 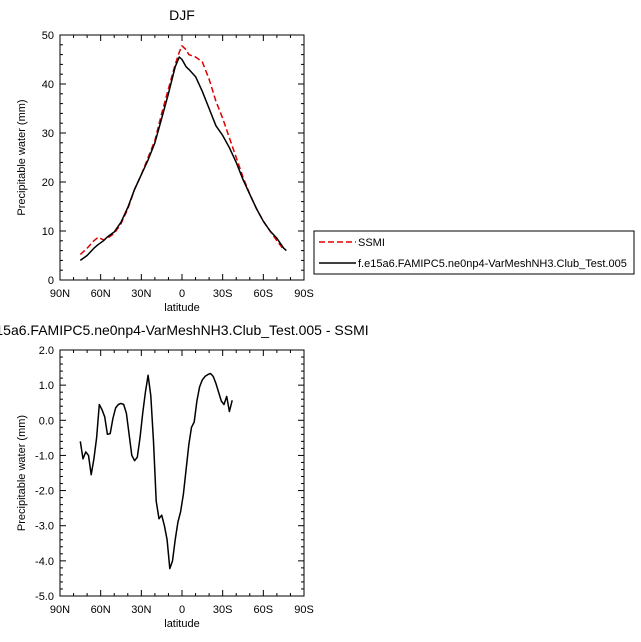 What do you see at coordinates (44, 527) in the screenshot?
I see `y-tick-label: -3.0` at bounding box center [44, 527].